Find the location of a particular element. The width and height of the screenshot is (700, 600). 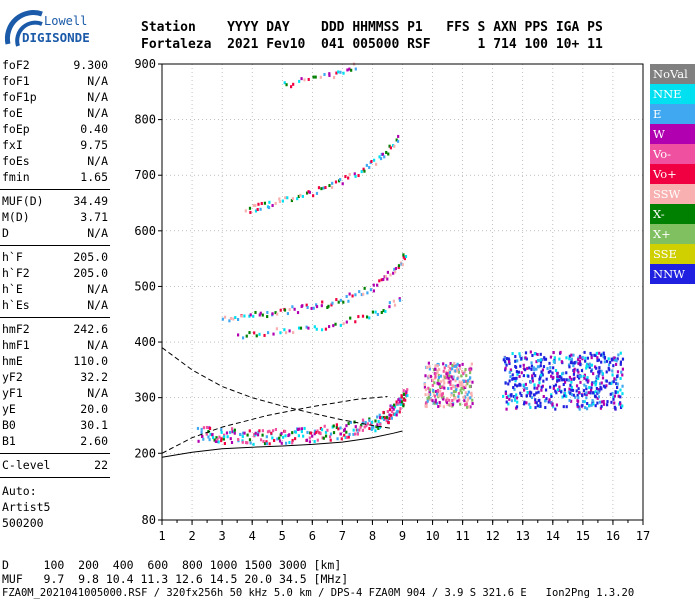

legend-item: X- is located at coordinates (672, 214).